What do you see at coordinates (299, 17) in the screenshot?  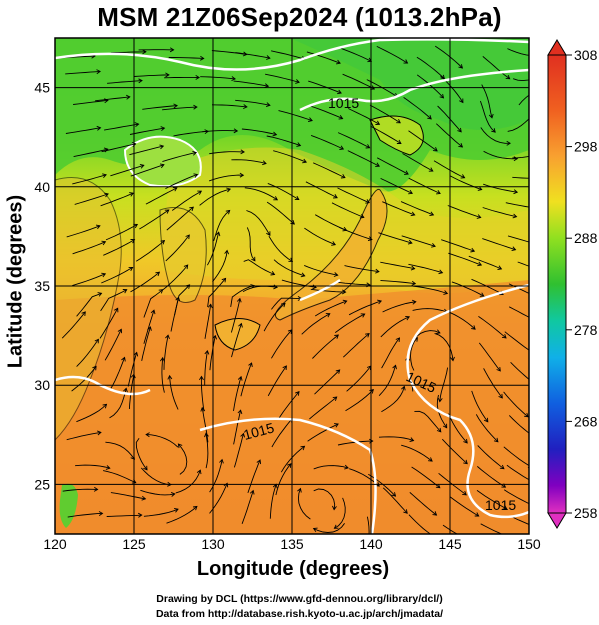 I see `map-title: MSM 21Z06Sep2024 (1013.2hPa)` at bounding box center [299, 17].